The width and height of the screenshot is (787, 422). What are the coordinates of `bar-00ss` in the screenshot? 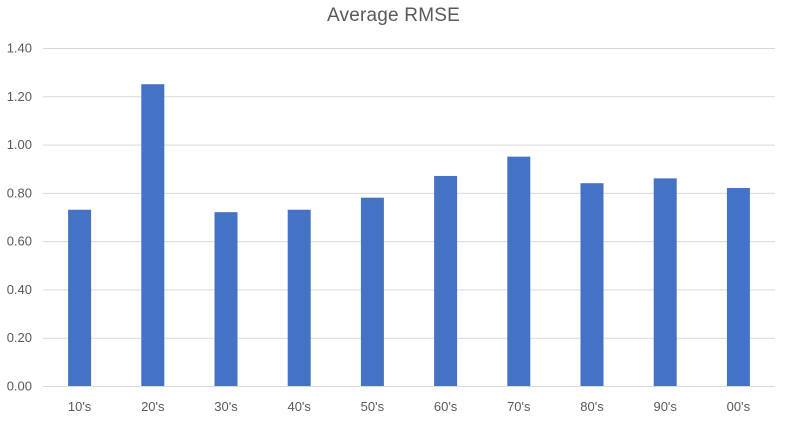 It's located at (738, 287).